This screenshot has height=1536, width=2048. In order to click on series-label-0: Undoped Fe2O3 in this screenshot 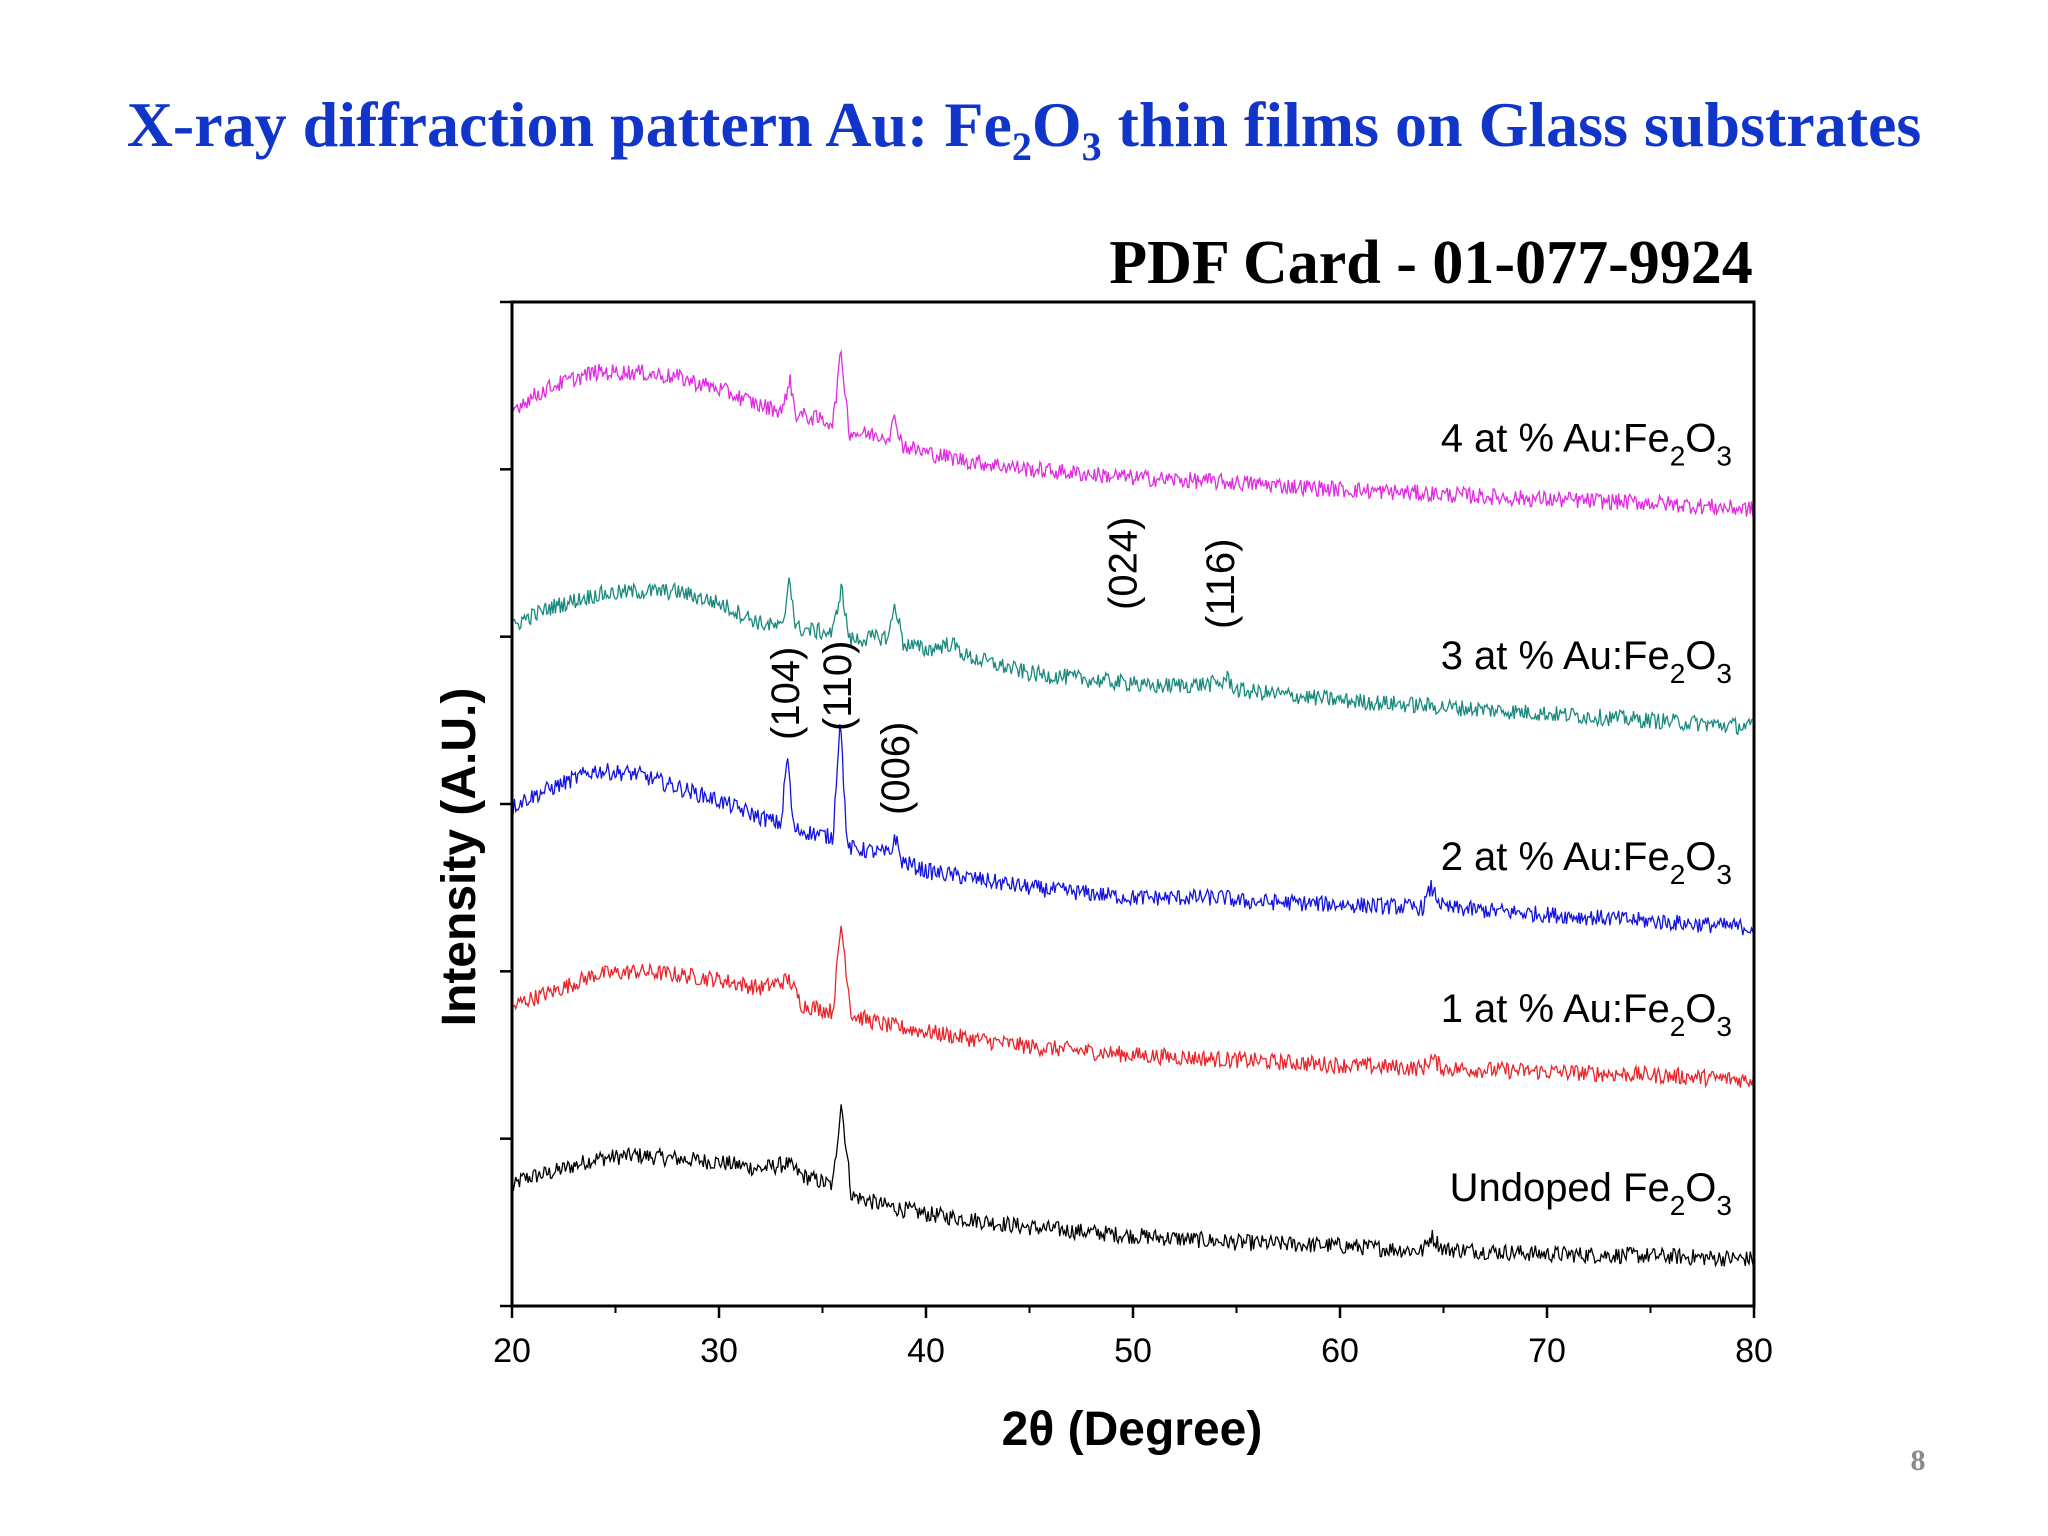, I will do `click(1591, 1193)`.